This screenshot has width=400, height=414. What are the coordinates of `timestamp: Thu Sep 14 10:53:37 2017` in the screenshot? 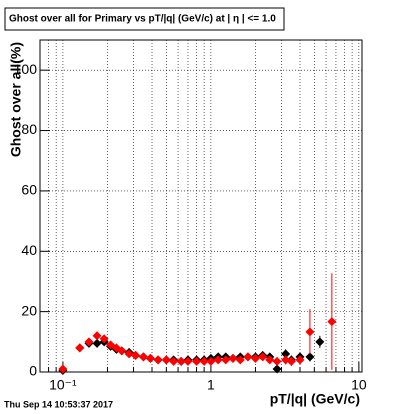 It's located at (58, 404).